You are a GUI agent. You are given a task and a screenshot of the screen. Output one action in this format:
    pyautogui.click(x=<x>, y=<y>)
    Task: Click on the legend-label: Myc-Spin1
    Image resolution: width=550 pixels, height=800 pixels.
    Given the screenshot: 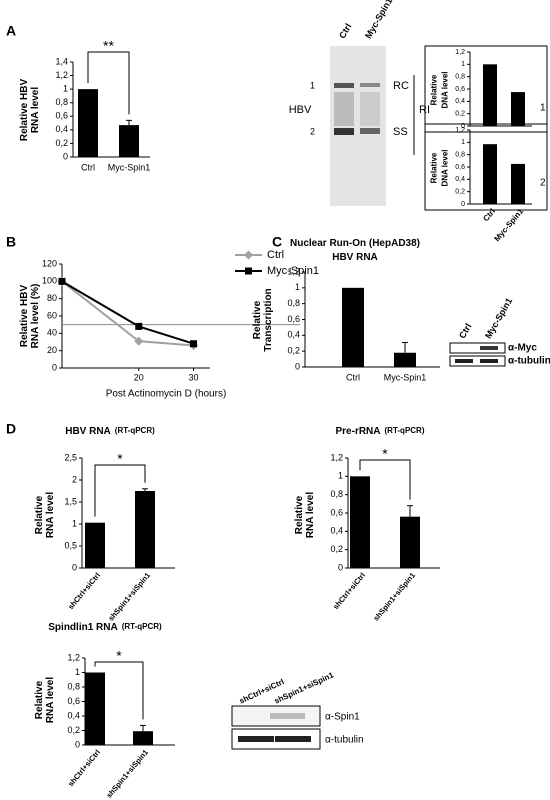 What is the action you would take?
    pyautogui.click(x=293, y=271)
    